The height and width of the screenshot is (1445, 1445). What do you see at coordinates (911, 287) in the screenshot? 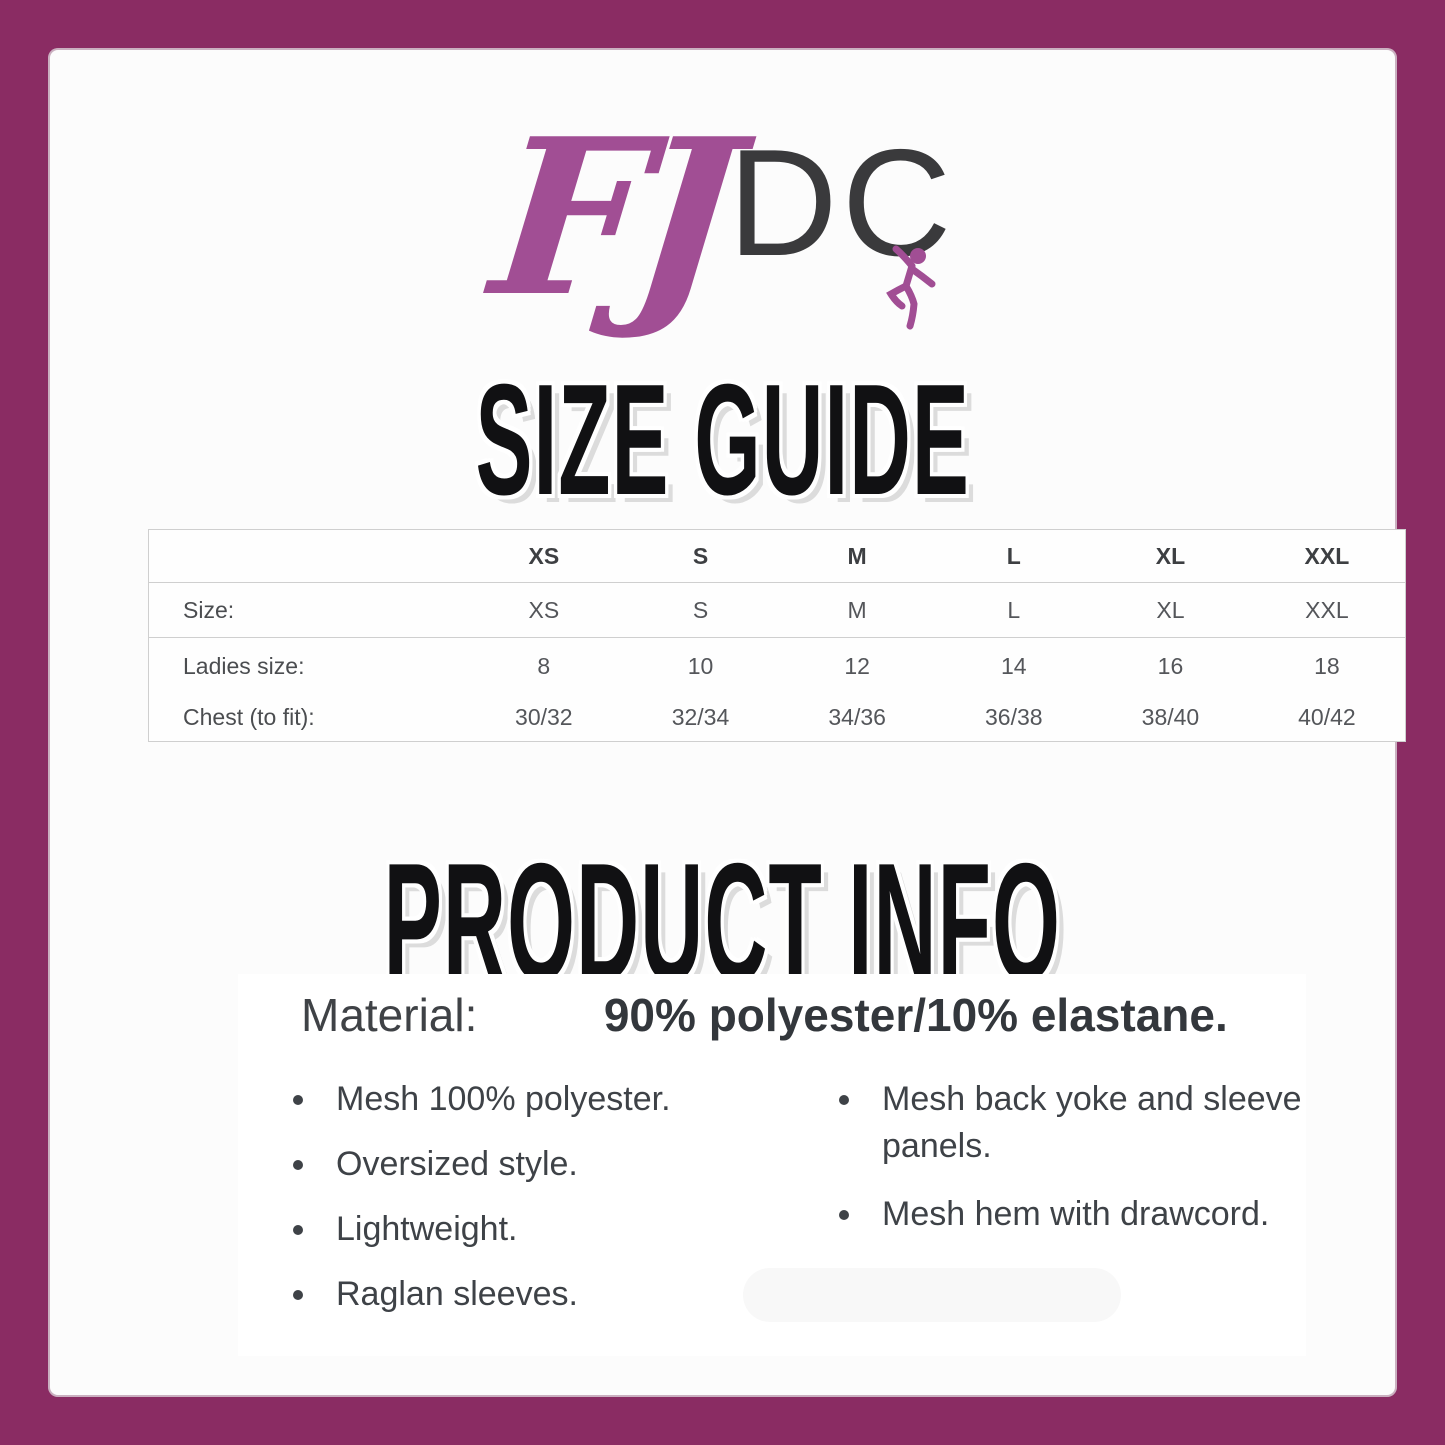
I see `dancer-icon` at bounding box center [911, 287].